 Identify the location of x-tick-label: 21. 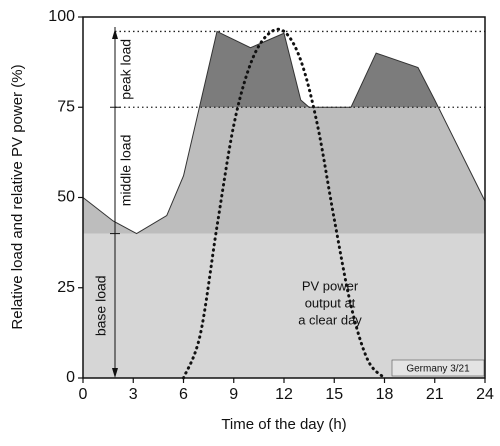
(435, 394).